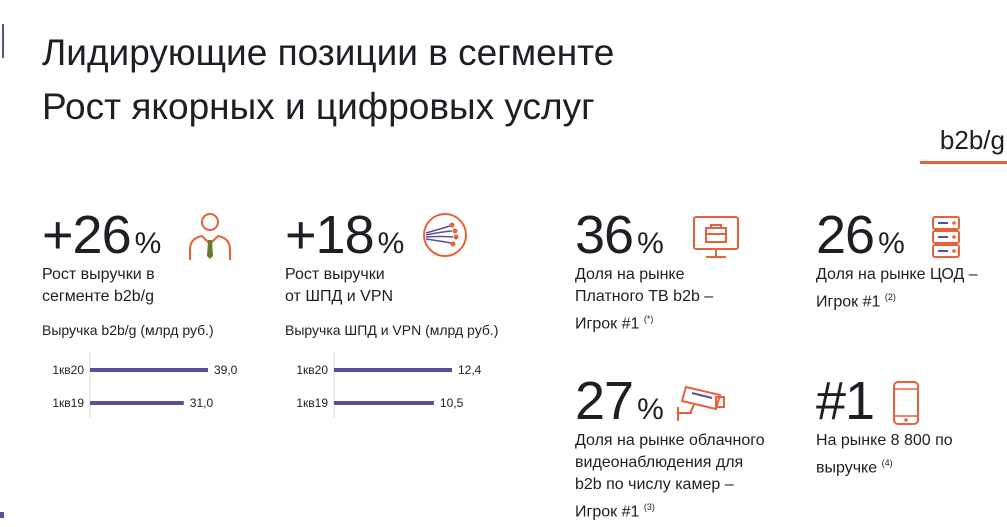  Describe the element at coordinates (330, 235) in the screenshot. I see `kpi-value: +18` at that location.